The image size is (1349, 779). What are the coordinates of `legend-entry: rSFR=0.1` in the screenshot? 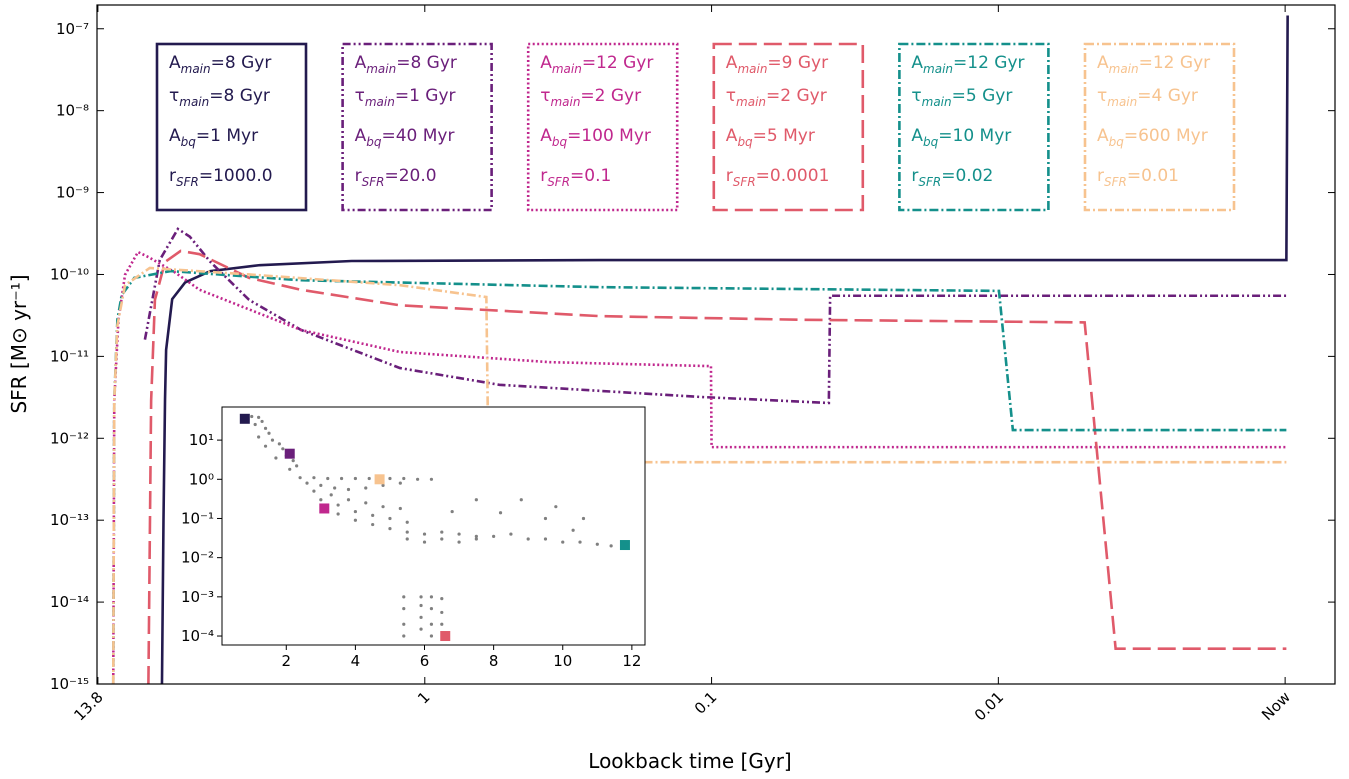 It's located at (575, 177).